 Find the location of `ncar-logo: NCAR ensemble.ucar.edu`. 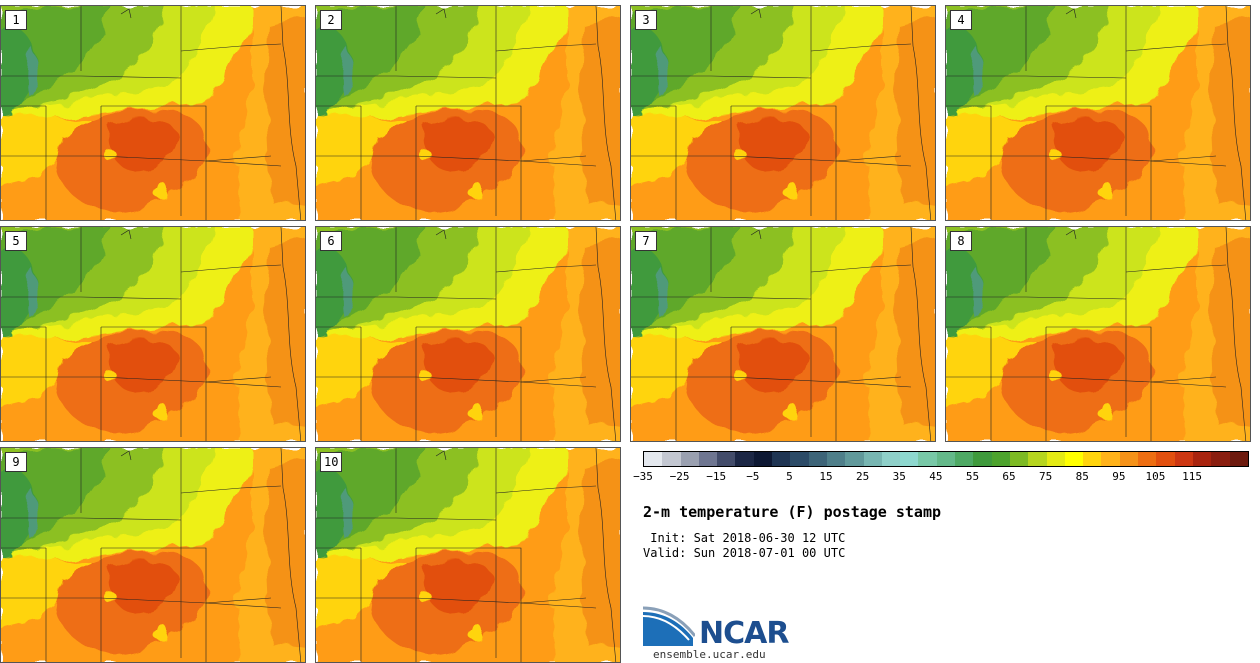

ncar-logo: NCAR ensemble.ucar.edu is located at coordinates (718, 634).